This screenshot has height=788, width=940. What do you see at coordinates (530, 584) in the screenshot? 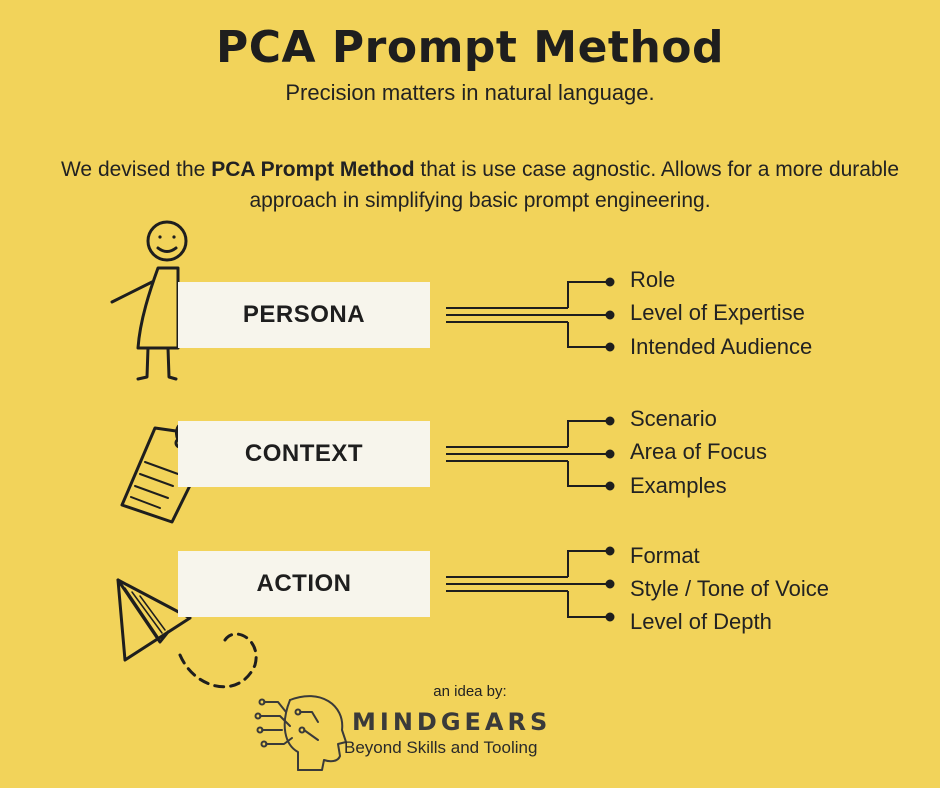
I see `connector-action` at bounding box center [530, 584].